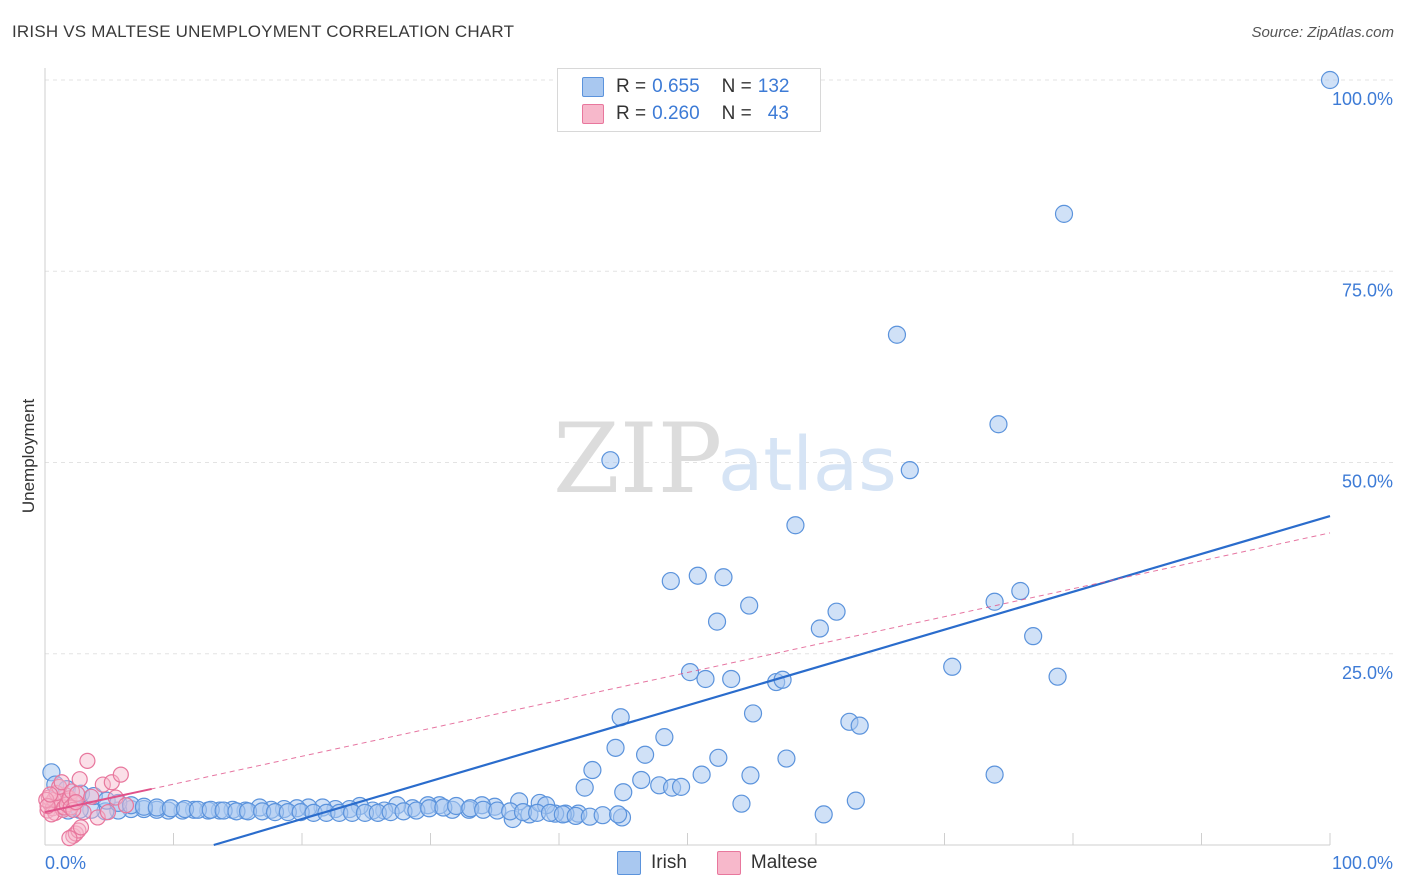 This screenshot has height=892, width=1406. What do you see at coordinates (728, 863) in the screenshot?
I see `maltese-legend-swatch` at bounding box center [728, 863].